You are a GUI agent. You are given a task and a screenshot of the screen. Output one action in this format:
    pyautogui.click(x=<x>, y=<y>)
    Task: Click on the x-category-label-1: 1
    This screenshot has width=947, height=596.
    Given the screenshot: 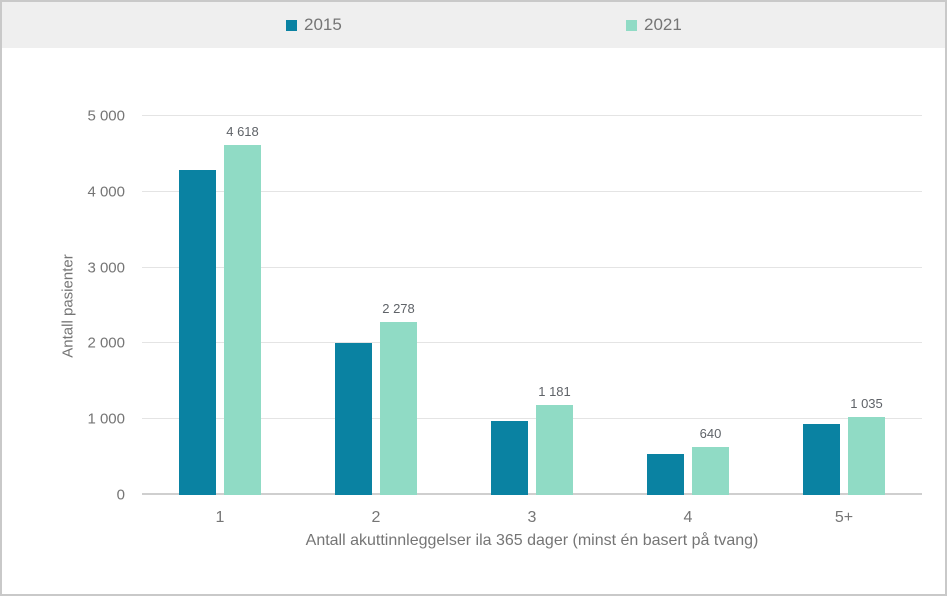 What is the action you would take?
    pyautogui.click(x=220, y=517)
    